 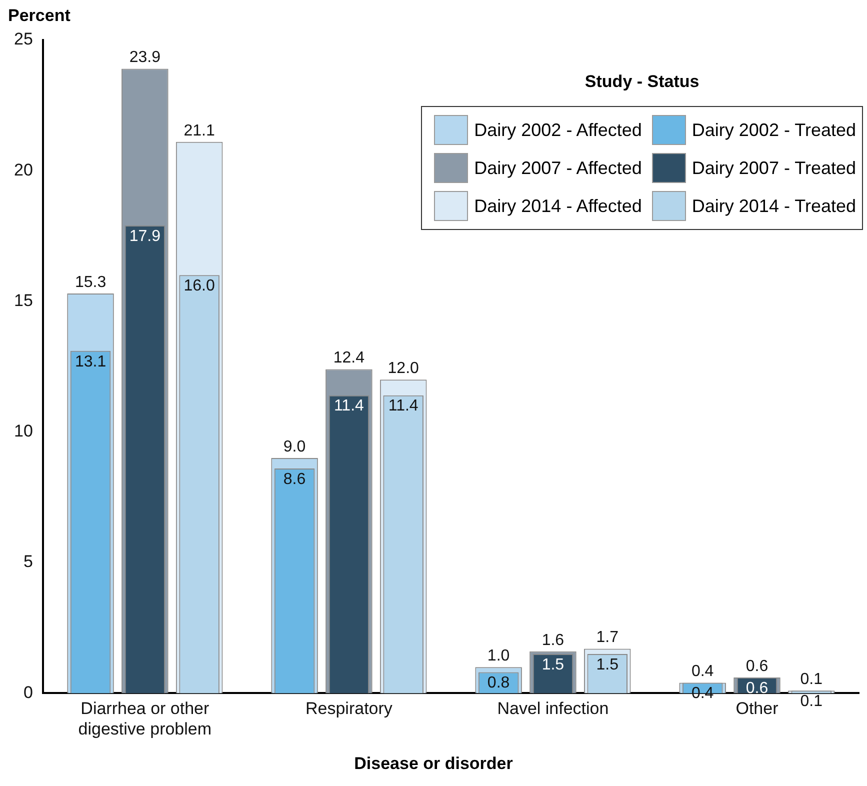 What do you see at coordinates (642, 82) in the screenshot?
I see `legend-title: Study - Status` at bounding box center [642, 82].